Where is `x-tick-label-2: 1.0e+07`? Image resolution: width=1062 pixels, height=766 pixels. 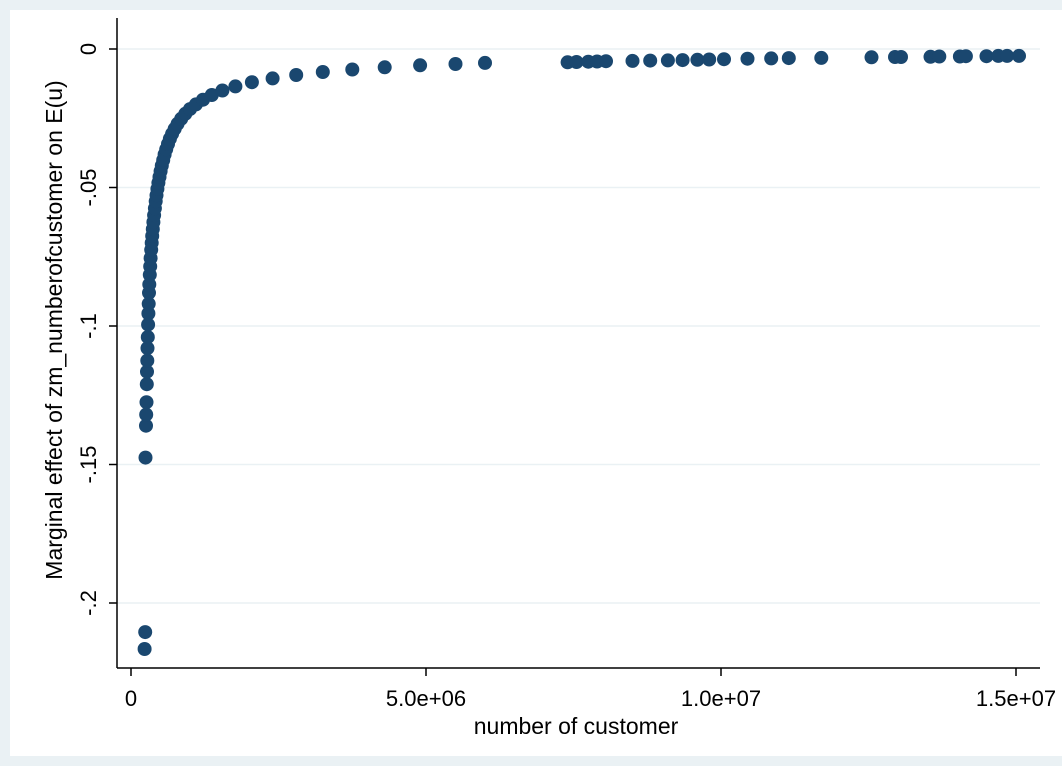 x-tick-label-2: 1.0e+07 is located at coordinates (721, 698).